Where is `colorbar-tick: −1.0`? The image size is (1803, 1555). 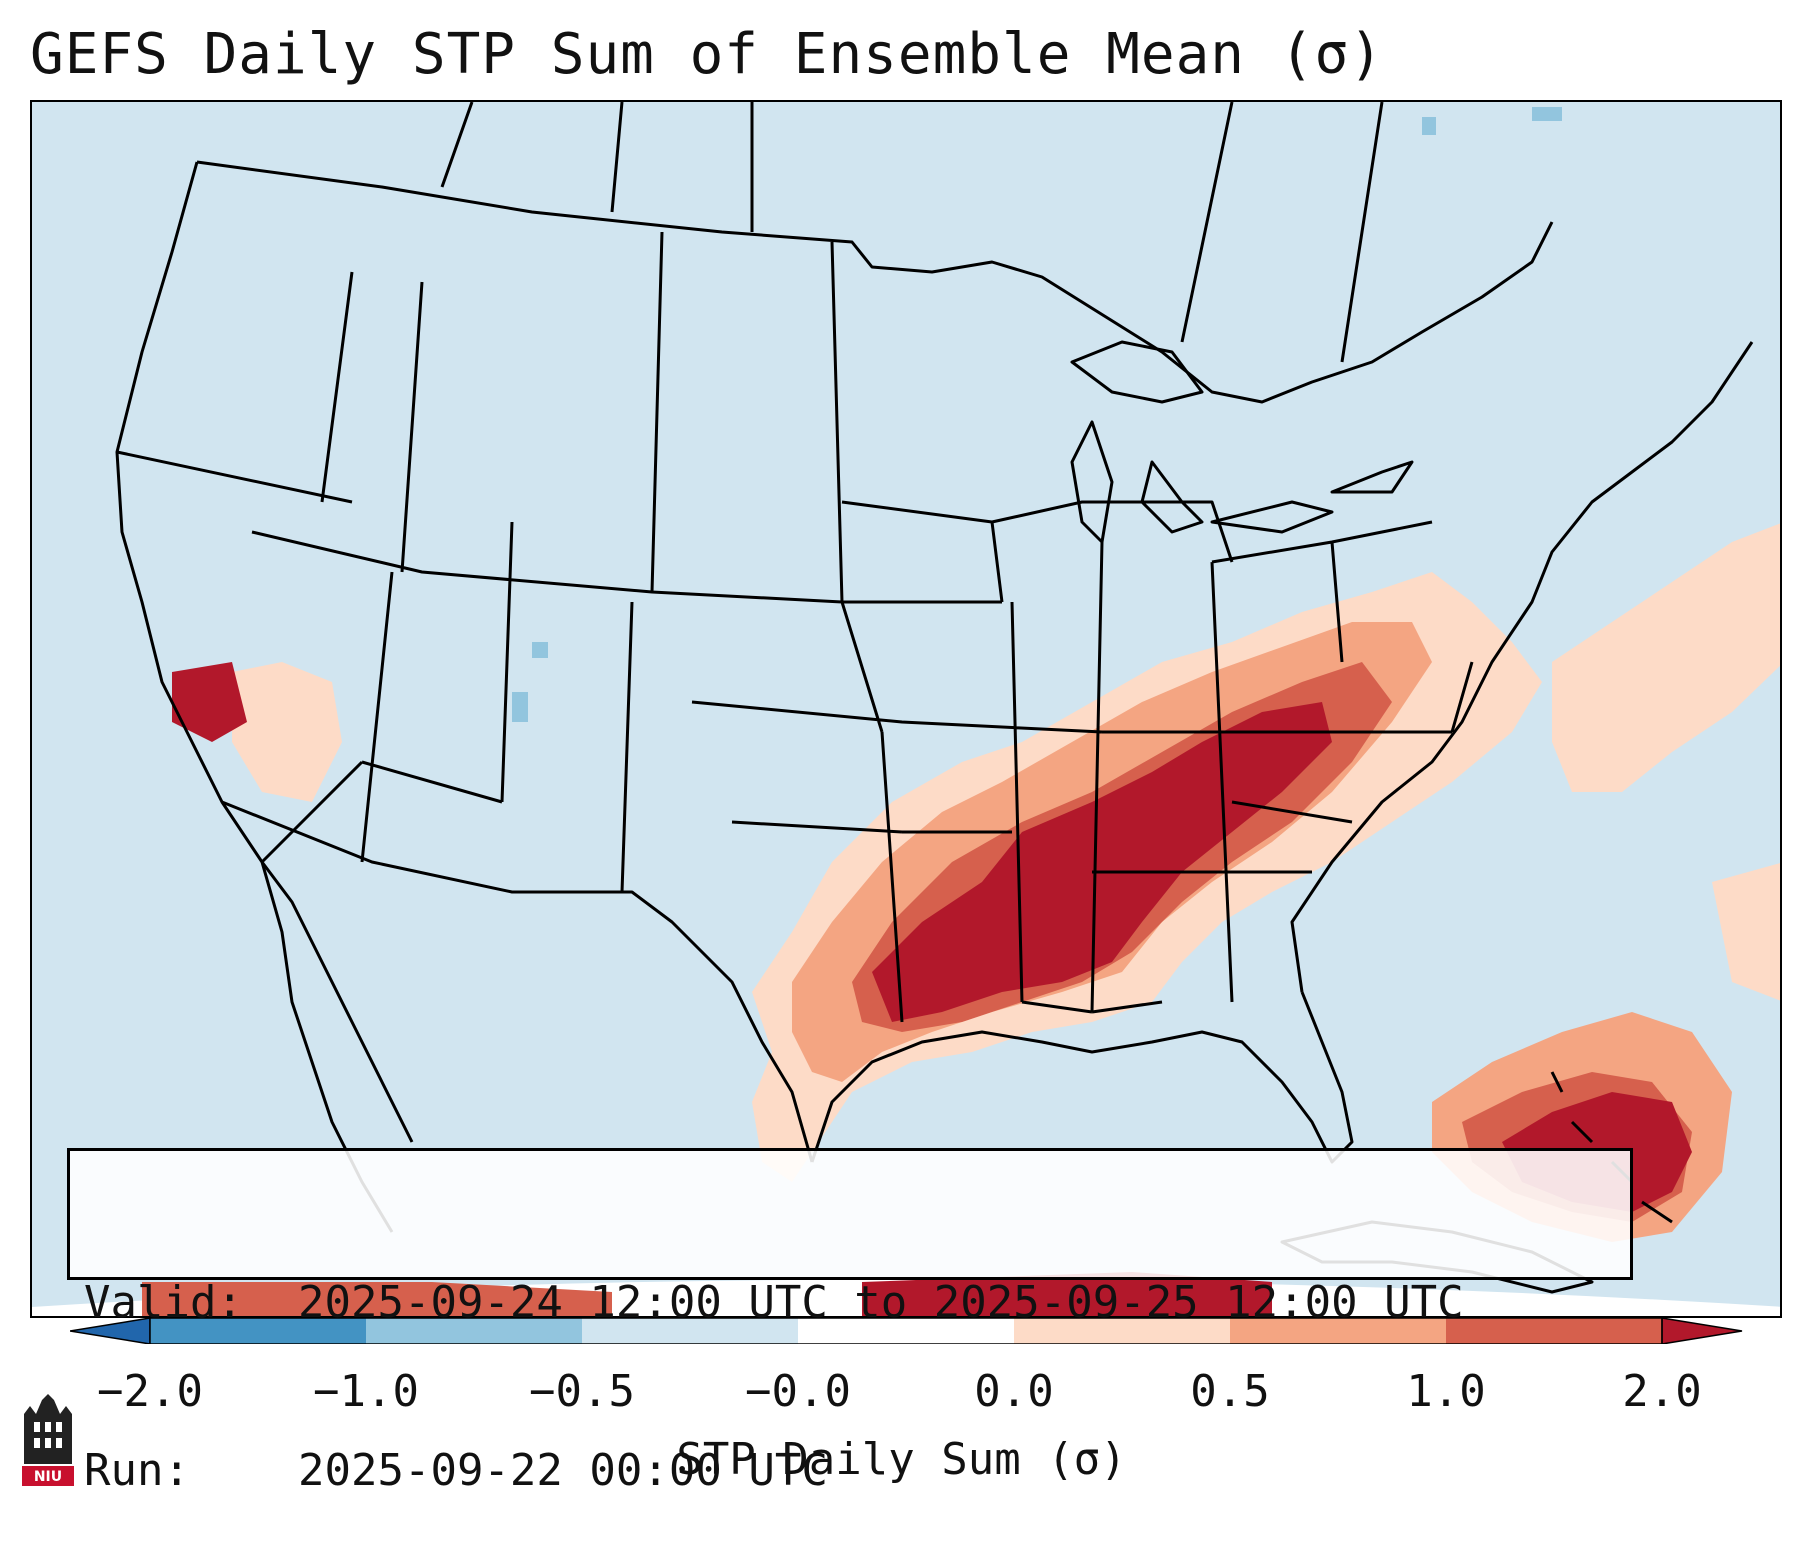
colorbar-tick: −1.0 is located at coordinates (366, 1391).